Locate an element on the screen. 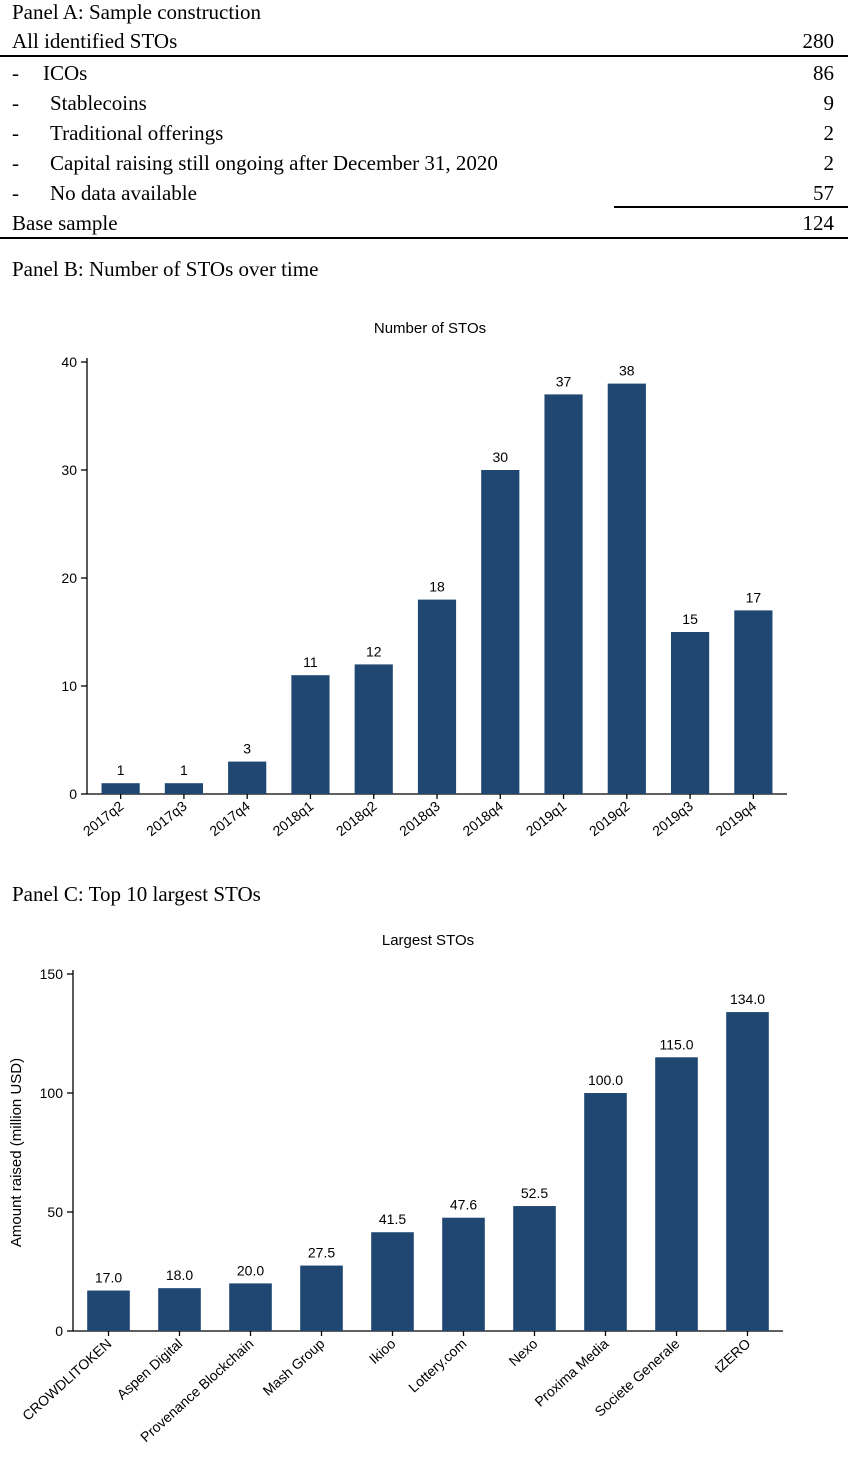 The width and height of the screenshot is (850, 1465). subtotal-rule is located at coordinates (731, 207).